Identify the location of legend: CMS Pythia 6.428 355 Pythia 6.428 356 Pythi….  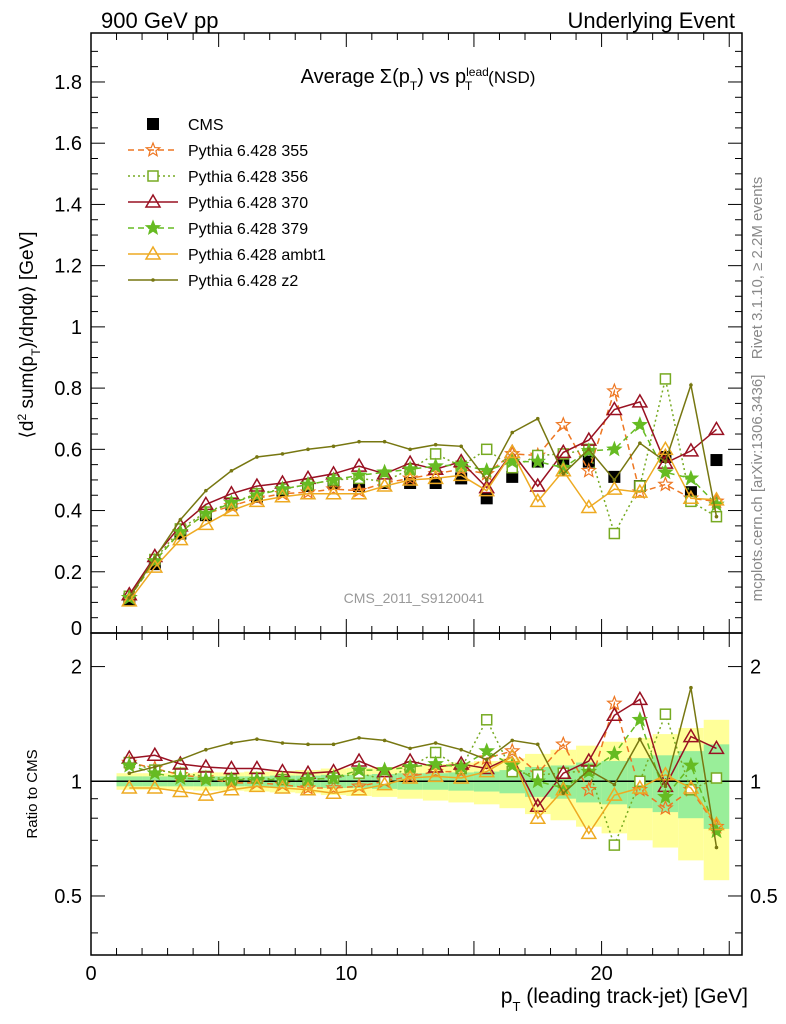
(227, 203).